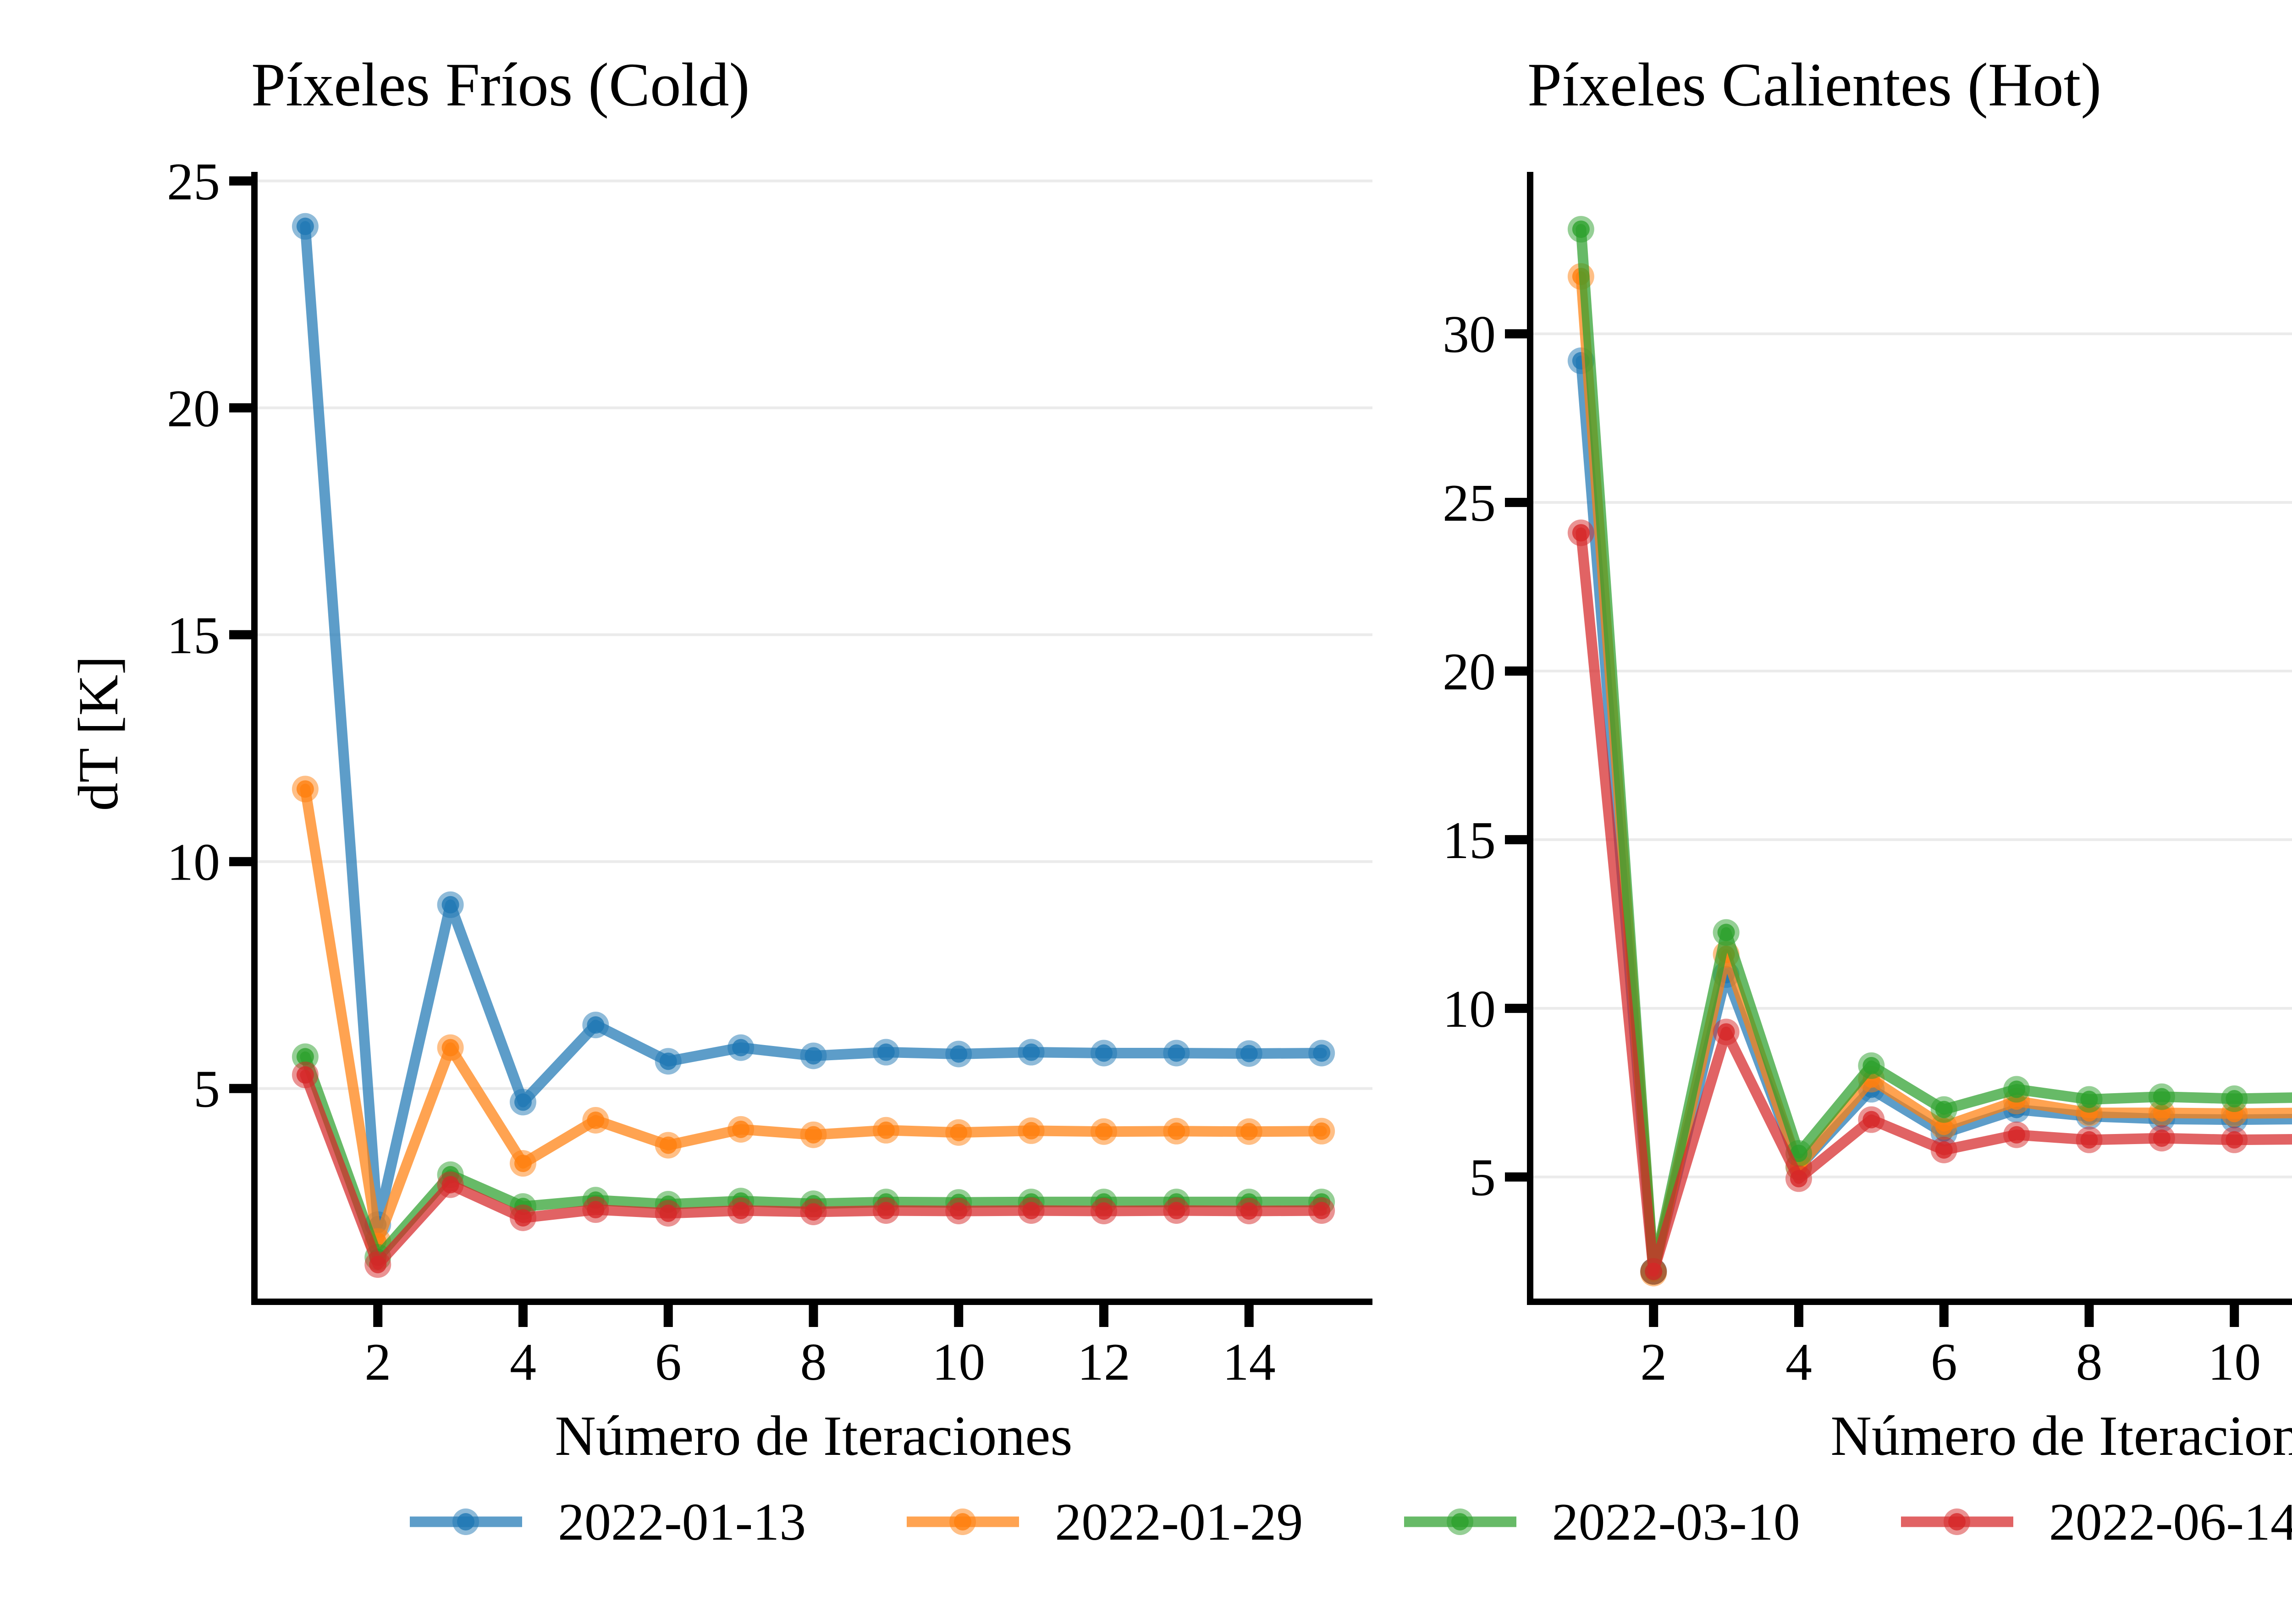  Describe the element at coordinates (500, 85) in the screenshot. I see `left-panel-title: Píxeles Fríos (Cold)` at that location.